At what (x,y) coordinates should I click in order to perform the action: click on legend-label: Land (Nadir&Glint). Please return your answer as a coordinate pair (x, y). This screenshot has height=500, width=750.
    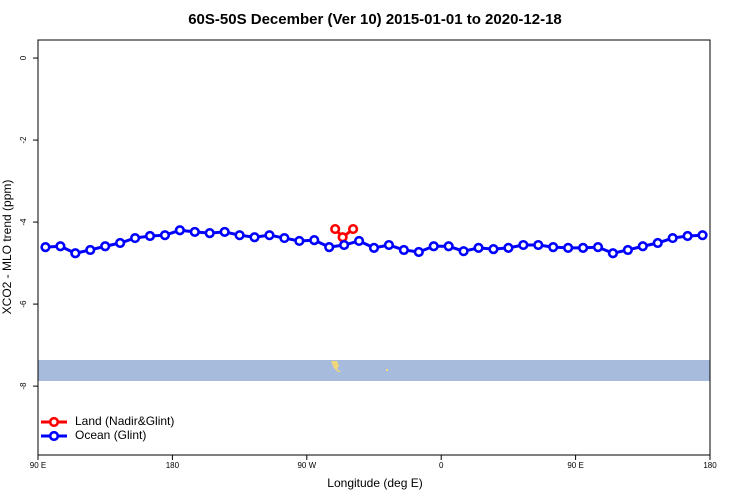
    Looking at the image, I should click on (124, 421).